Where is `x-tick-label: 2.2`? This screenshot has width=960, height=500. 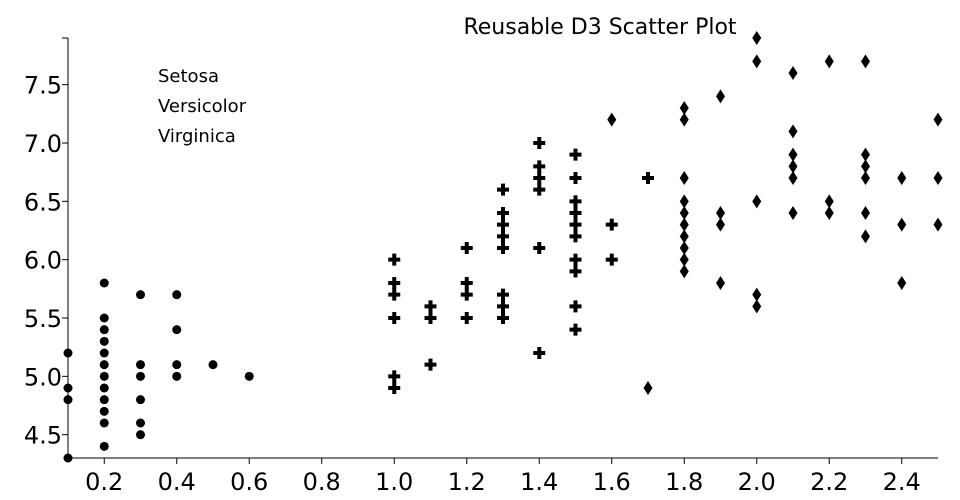
x-tick-label: 2.2 is located at coordinates (829, 482).